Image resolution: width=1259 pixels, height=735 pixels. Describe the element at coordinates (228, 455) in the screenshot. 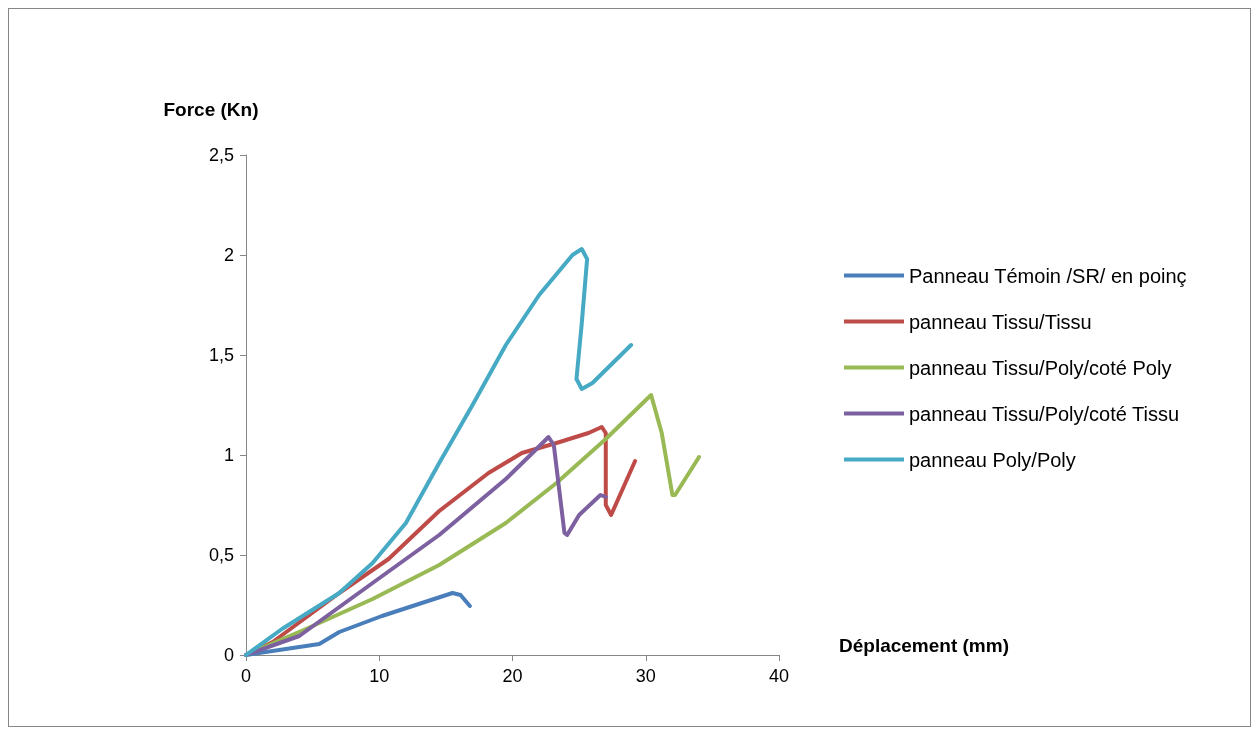

I see `y-tick-label: 1` at that location.